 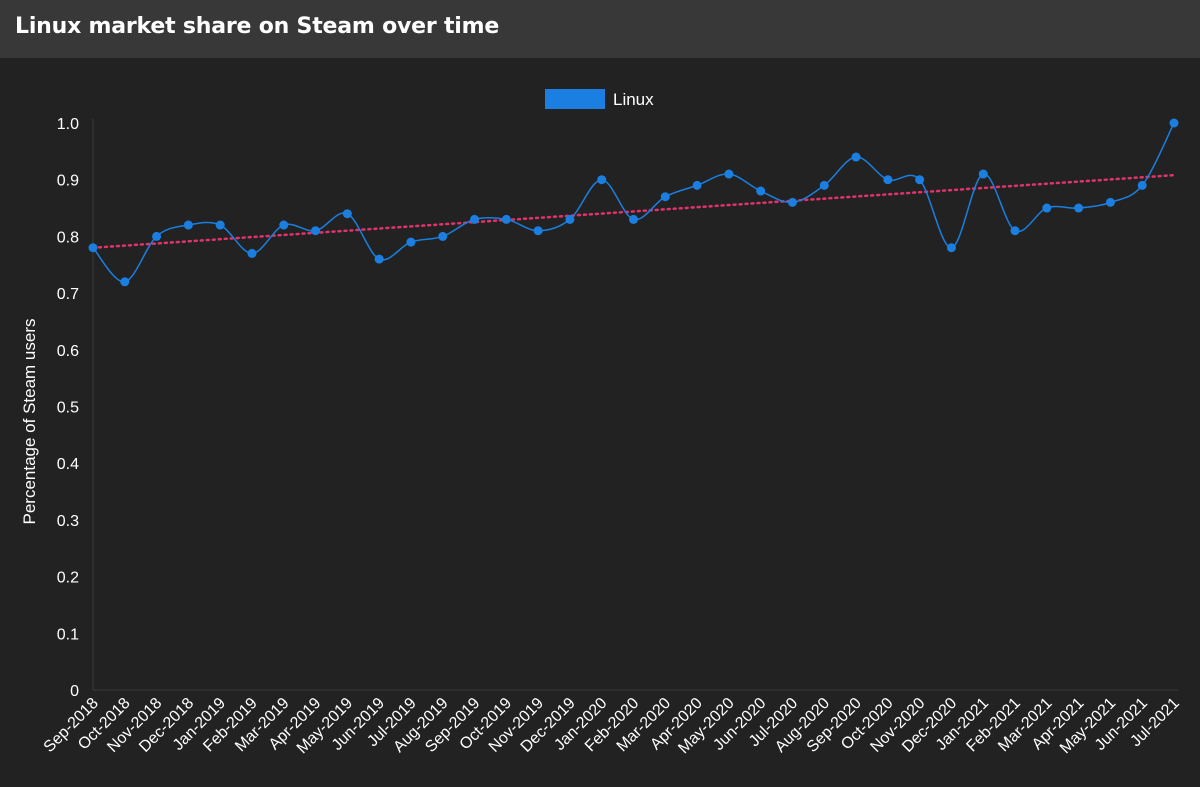 I want to click on chart-title: Linux market share on Steam over time, so click(x=257, y=26).